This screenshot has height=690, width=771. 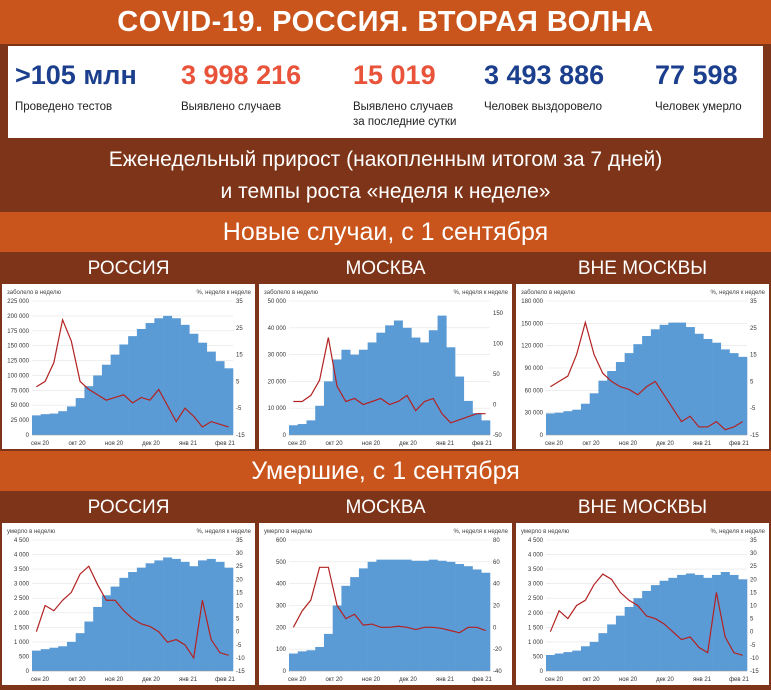 I want to click on y2-tick-label: 30, so click(x=239, y=554).